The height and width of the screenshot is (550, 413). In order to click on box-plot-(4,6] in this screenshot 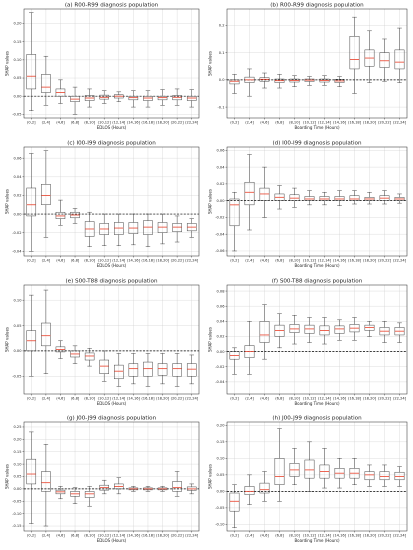, I will do `click(264, 486)`.